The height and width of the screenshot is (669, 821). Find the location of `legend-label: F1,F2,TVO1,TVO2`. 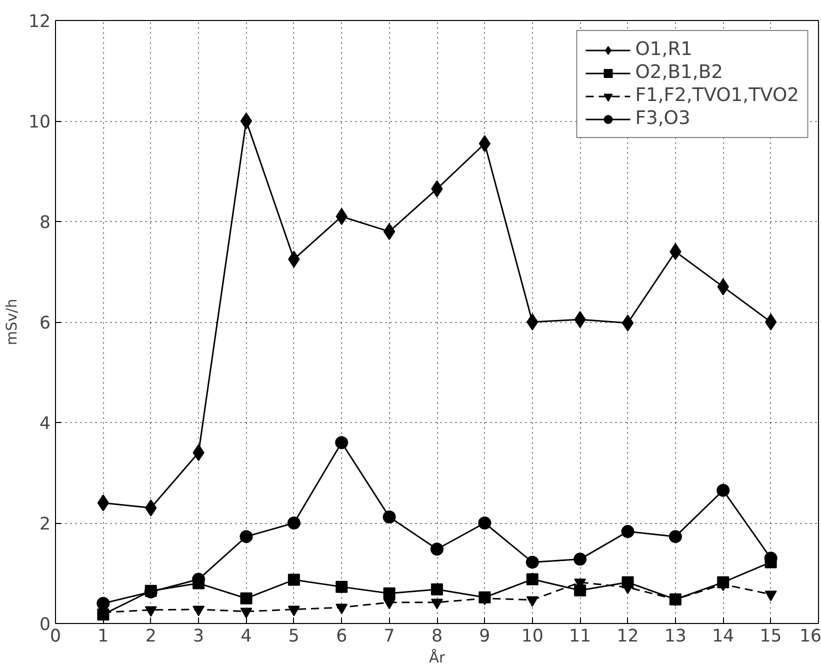

legend-label: F1,F2,TVO1,TVO2 is located at coordinates (717, 95).